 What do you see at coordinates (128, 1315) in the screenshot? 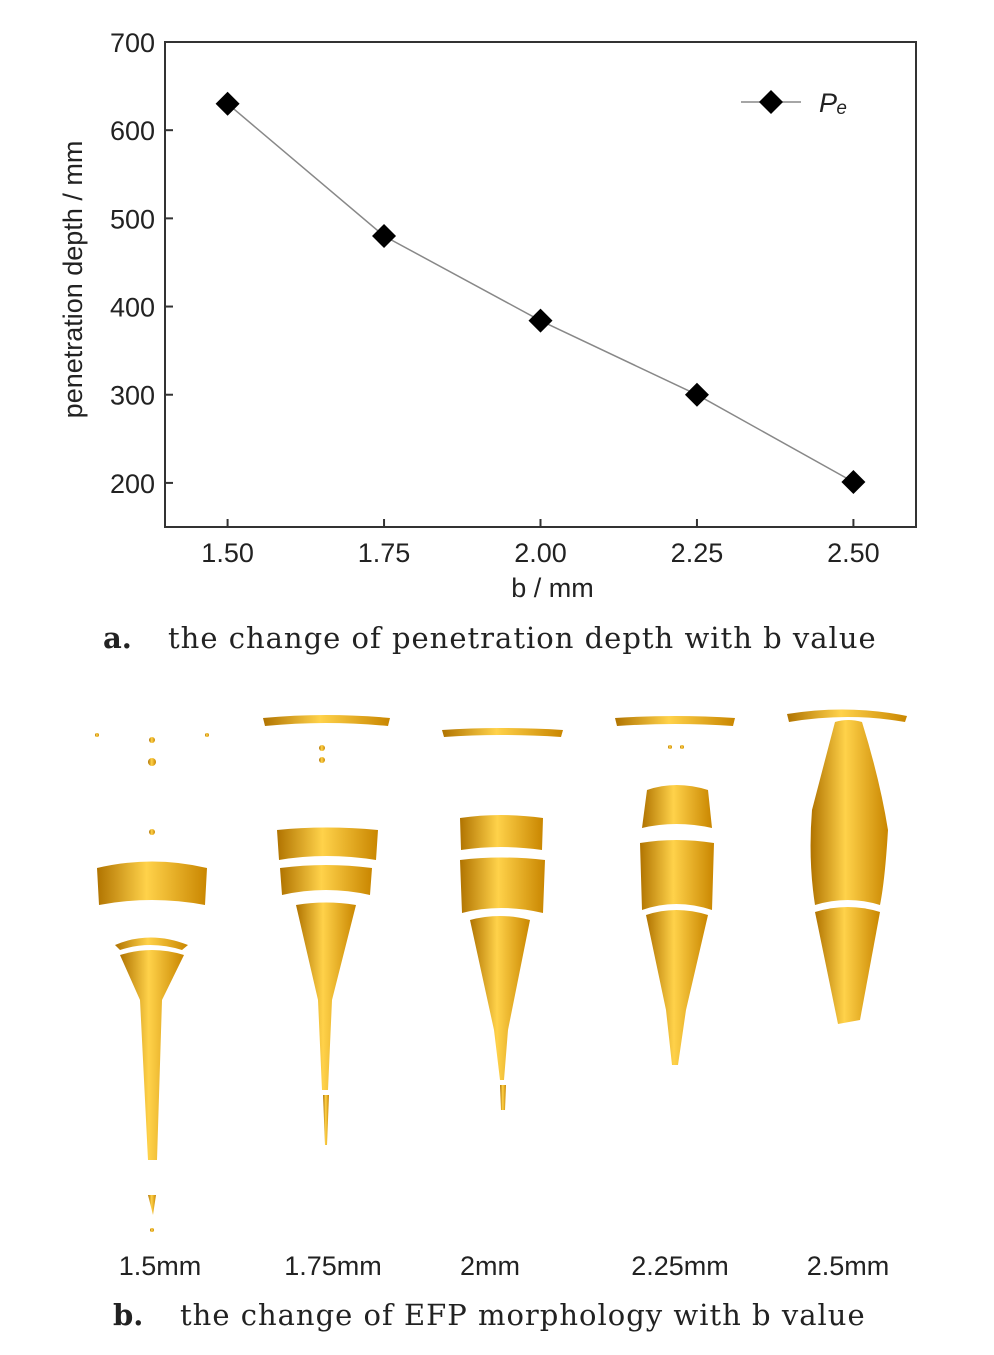
I see `caption-label: b.` at bounding box center [128, 1315].